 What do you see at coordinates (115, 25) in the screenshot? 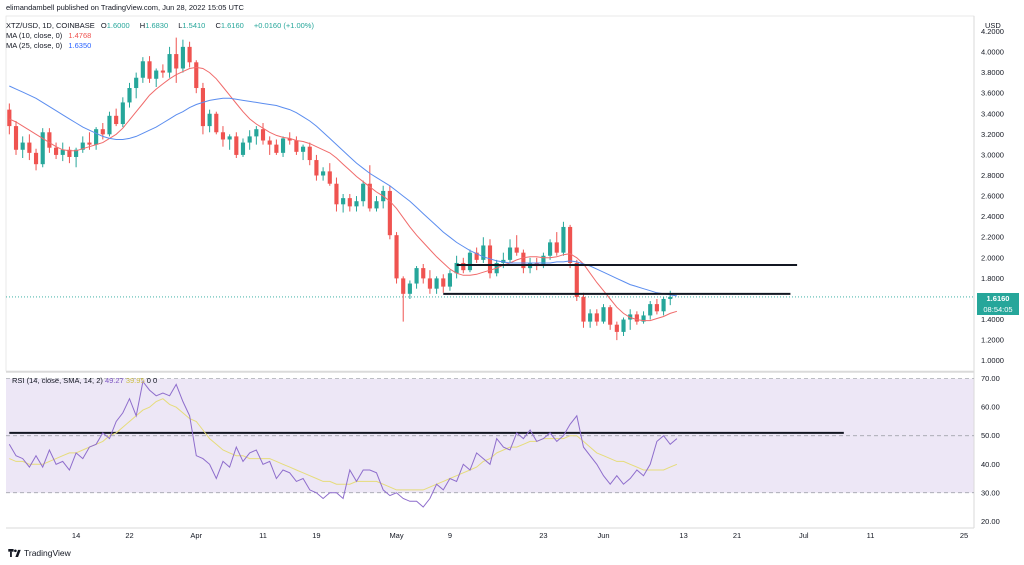
I see `ohlc-open: O1.6000` at bounding box center [115, 25].